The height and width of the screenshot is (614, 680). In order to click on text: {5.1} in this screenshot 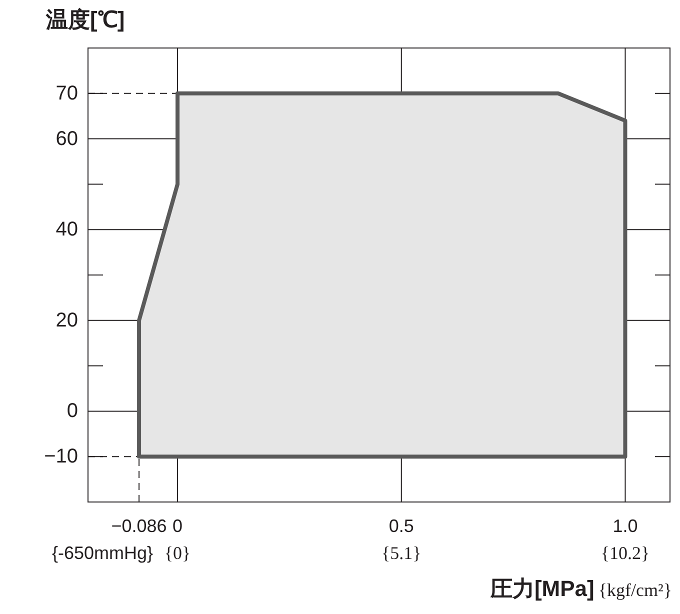, I will do `click(401, 553)`.